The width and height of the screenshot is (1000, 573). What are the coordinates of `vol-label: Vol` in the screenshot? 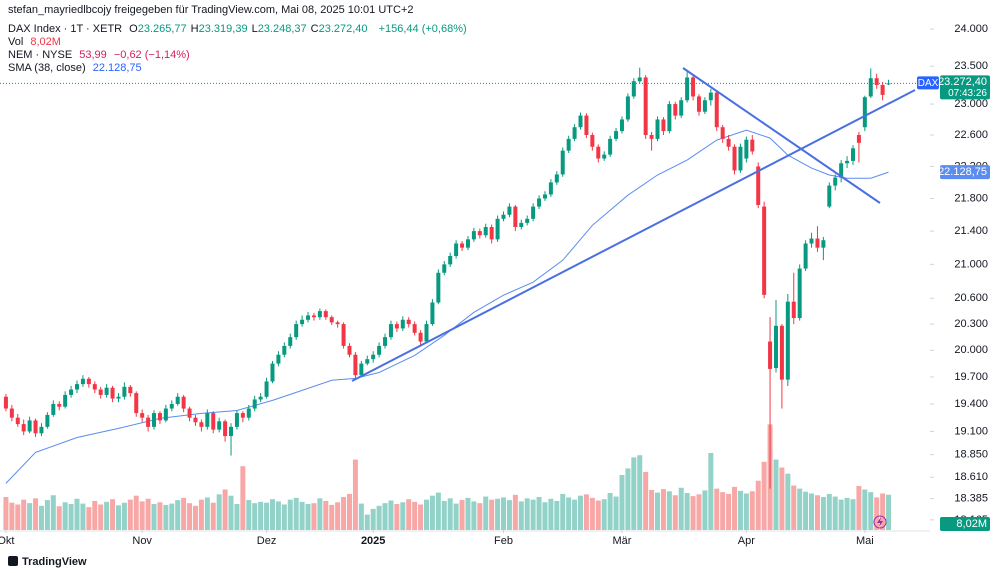 It's located at (16, 42).